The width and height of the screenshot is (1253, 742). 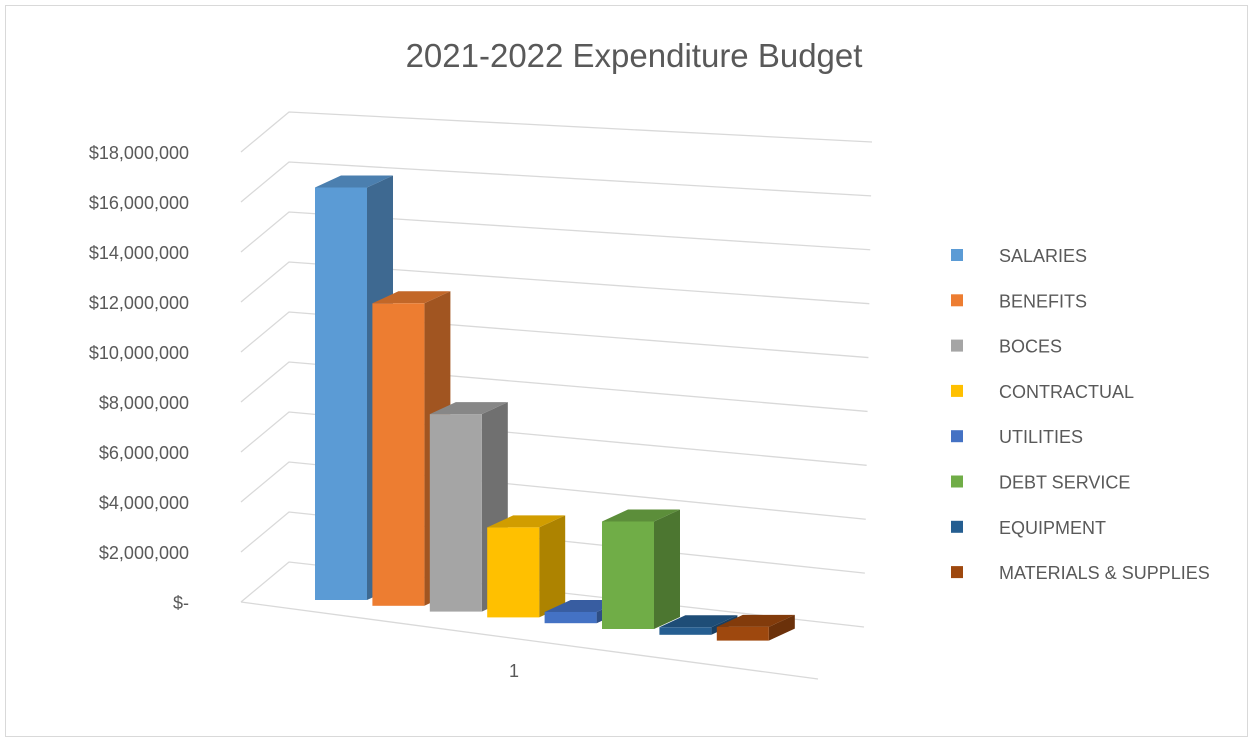 I want to click on legend-item: BOCES, so click(x=1006, y=347).